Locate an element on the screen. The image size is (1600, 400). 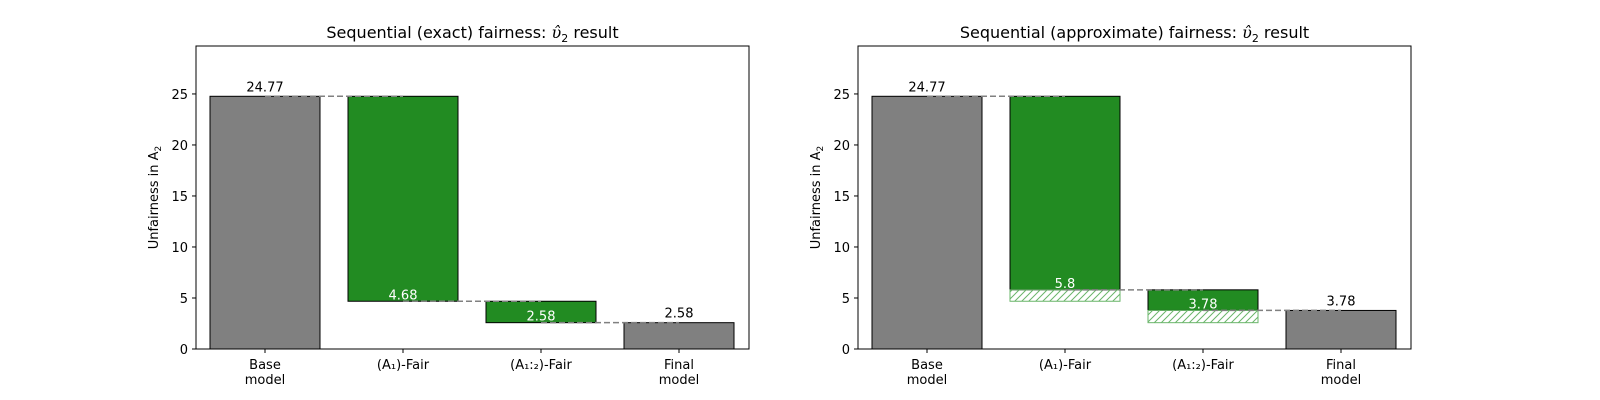
data-label-3: 3.78 is located at coordinates (1203, 304).